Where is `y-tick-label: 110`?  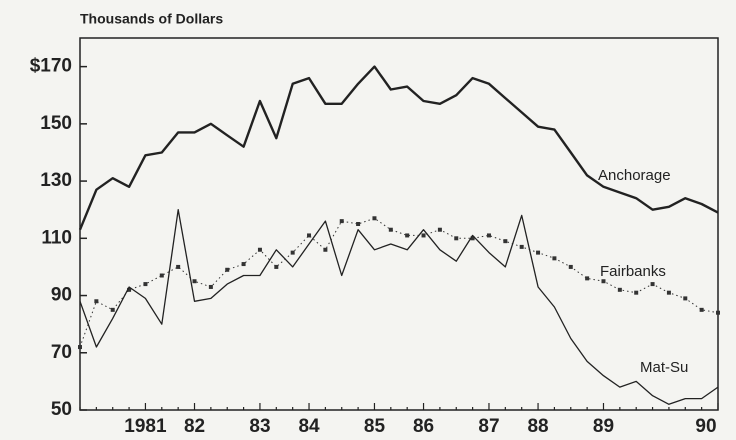
y-tick-label: 110 is located at coordinates (56, 237).